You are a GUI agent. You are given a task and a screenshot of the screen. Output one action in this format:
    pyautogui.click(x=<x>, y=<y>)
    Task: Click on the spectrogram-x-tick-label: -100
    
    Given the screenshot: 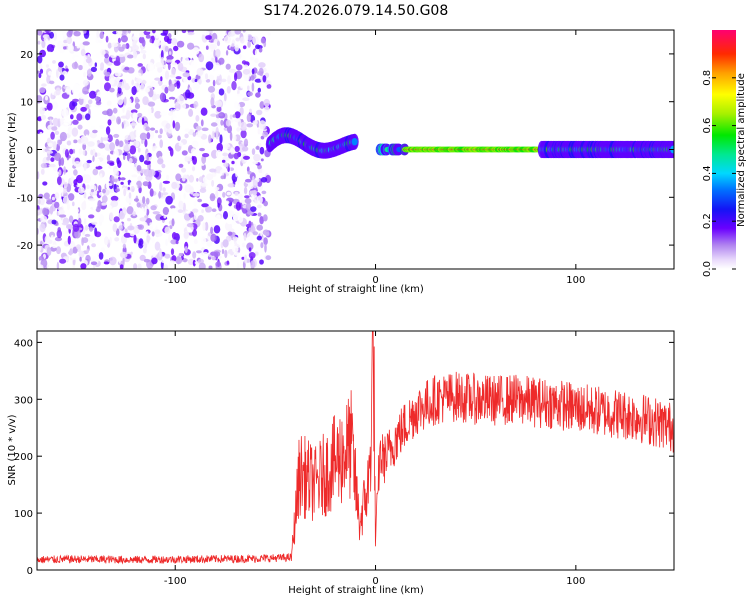 What is the action you would take?
    pyautogui.click(x=175, y=280)
    